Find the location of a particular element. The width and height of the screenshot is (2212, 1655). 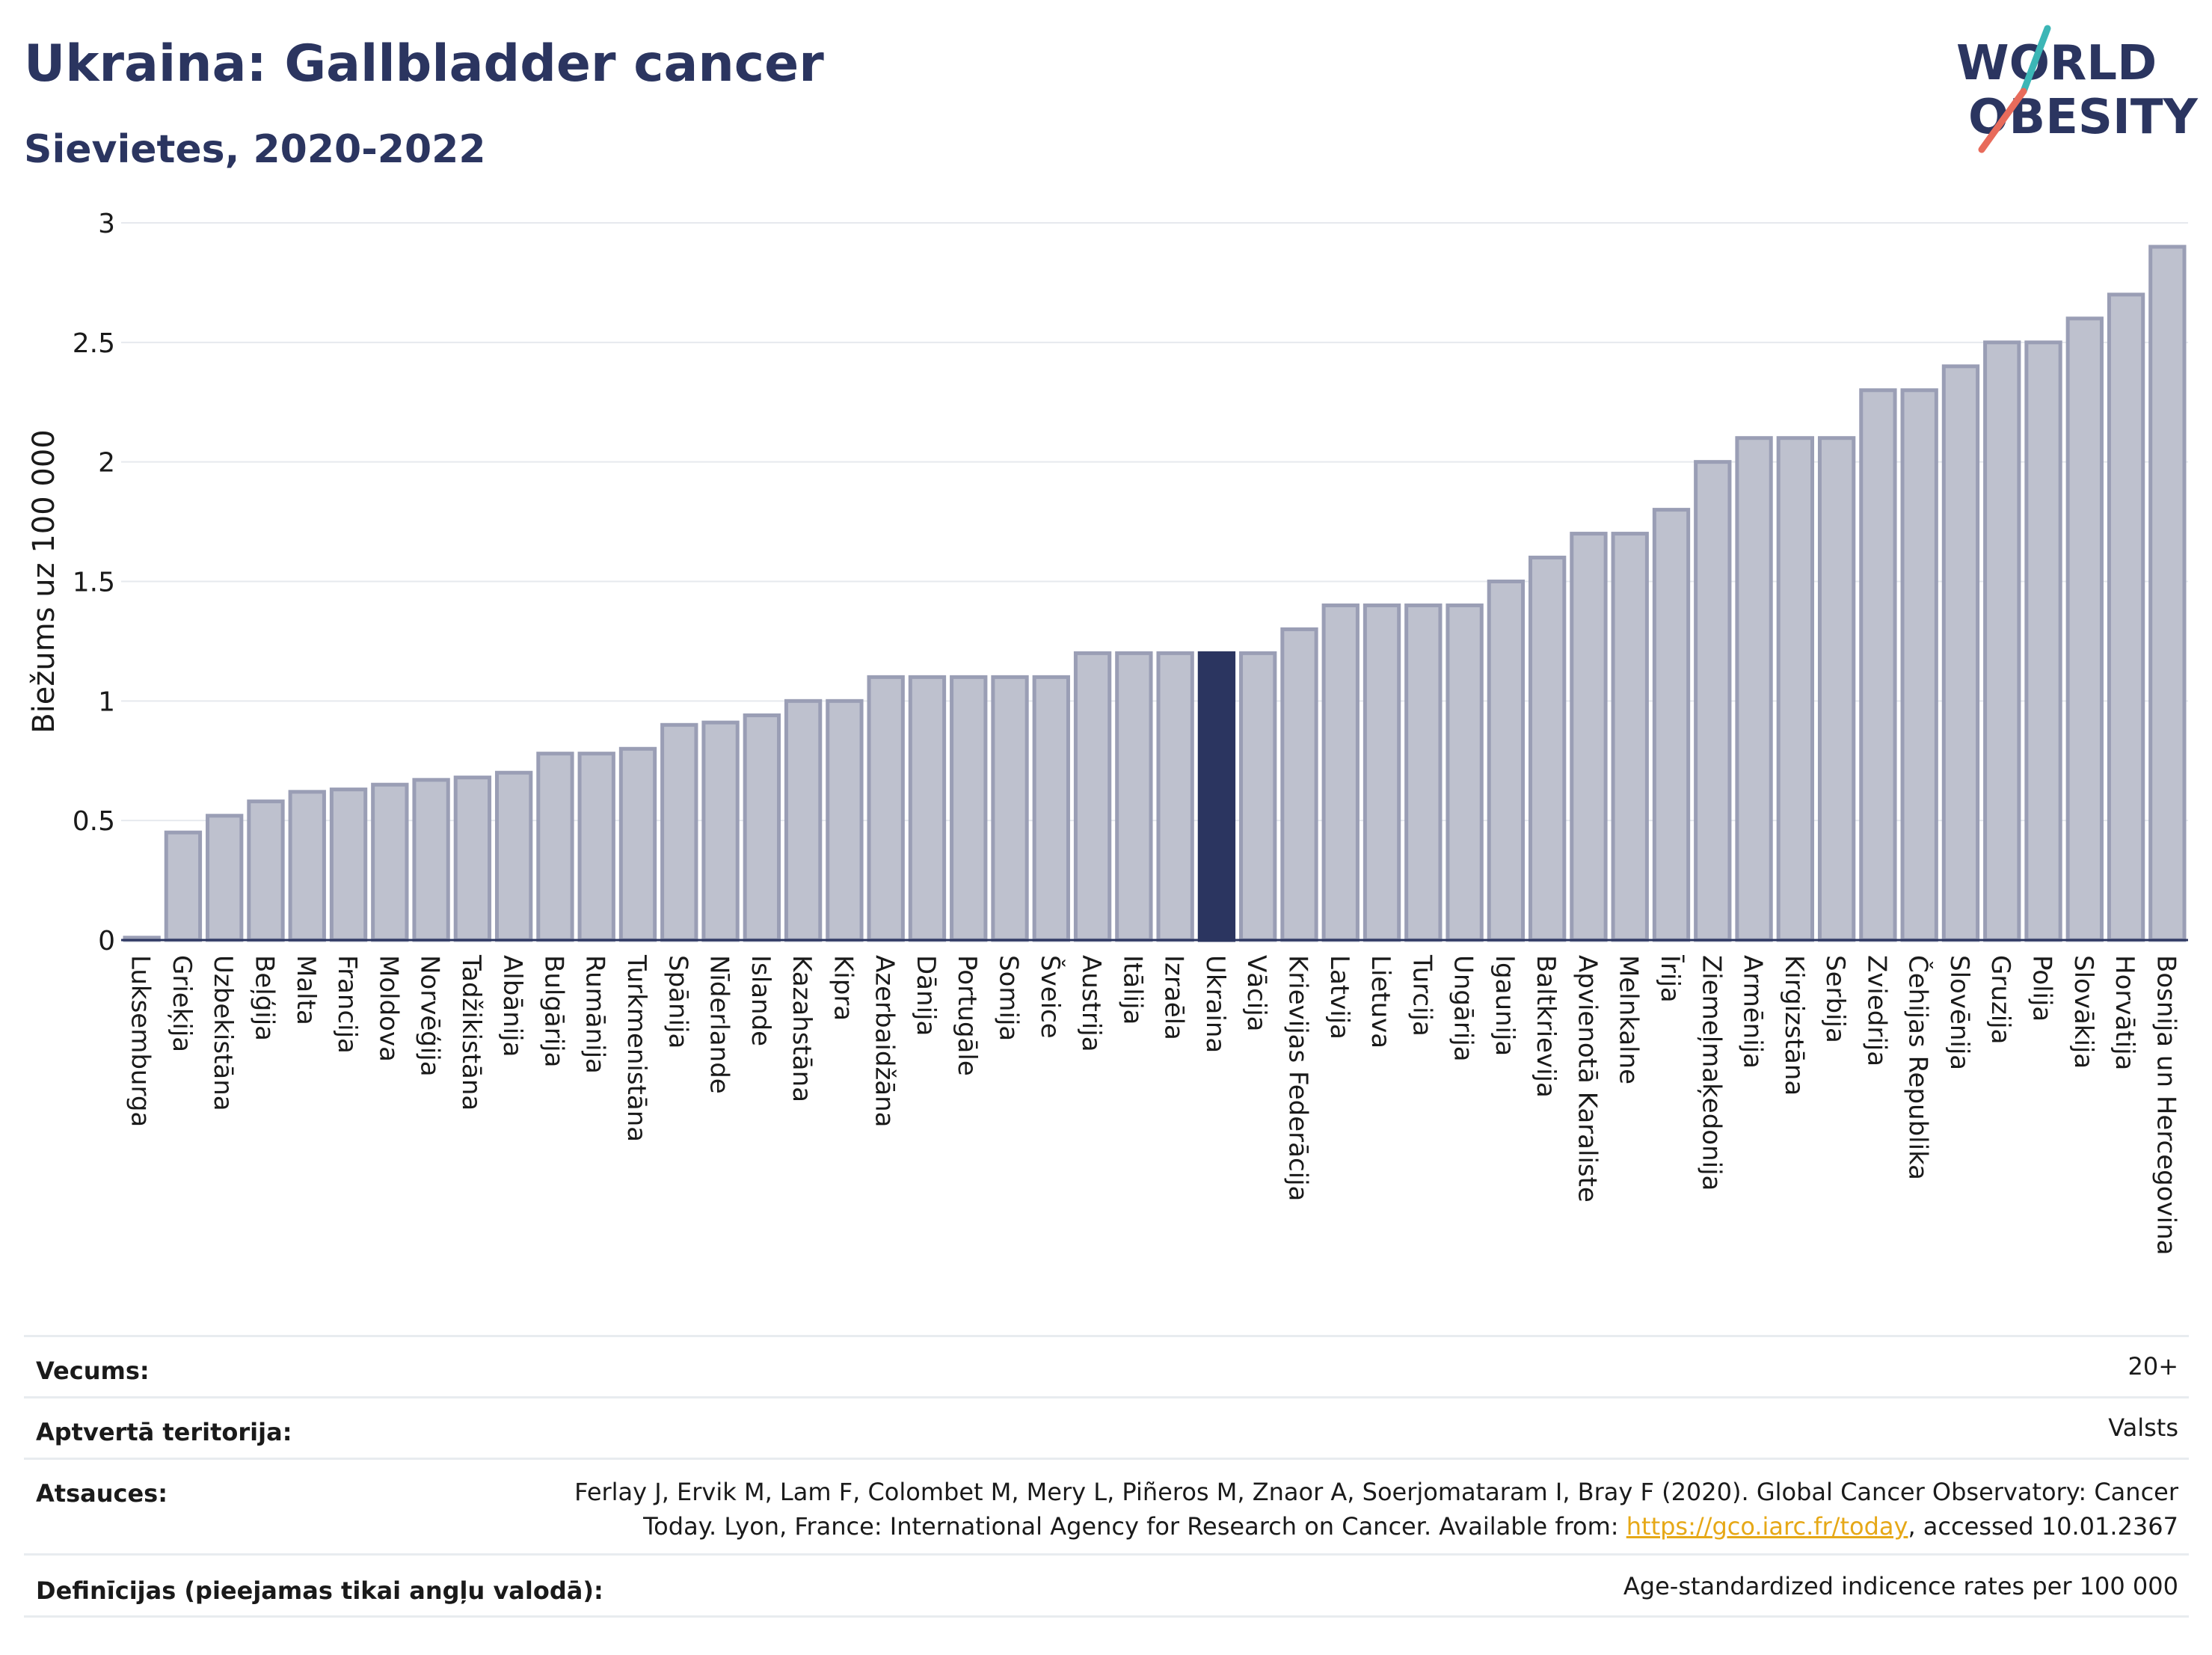

coverage-value: Valsts is located at coordinates (2143, 1427).